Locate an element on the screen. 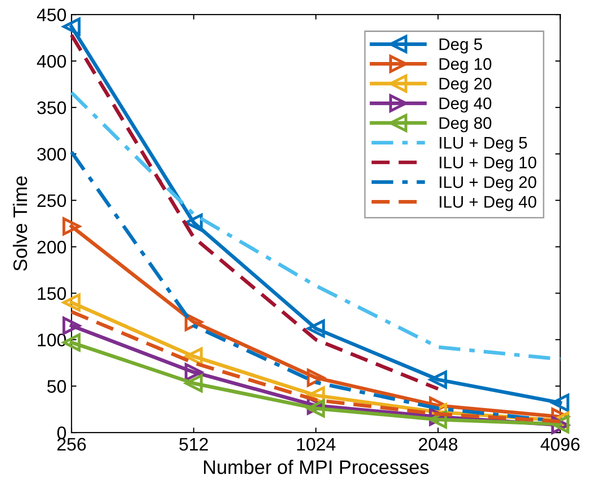 The image size is (596, 486). legend-label: ILU + Deg 20 is located at coordinates (488, 184).